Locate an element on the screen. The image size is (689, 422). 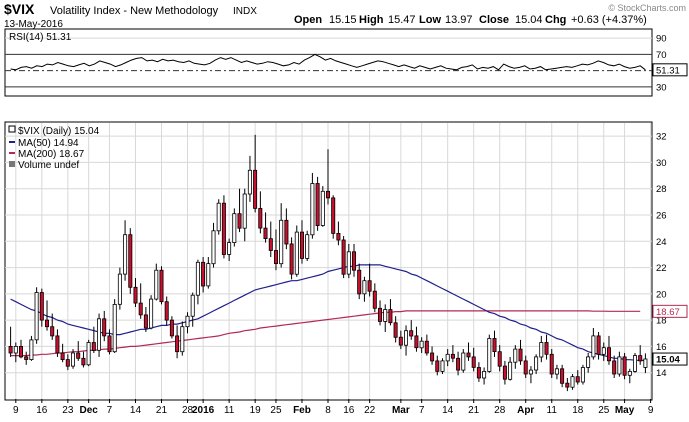
rsi-badge-text: 51.31 is located at coordinates (668, 70).